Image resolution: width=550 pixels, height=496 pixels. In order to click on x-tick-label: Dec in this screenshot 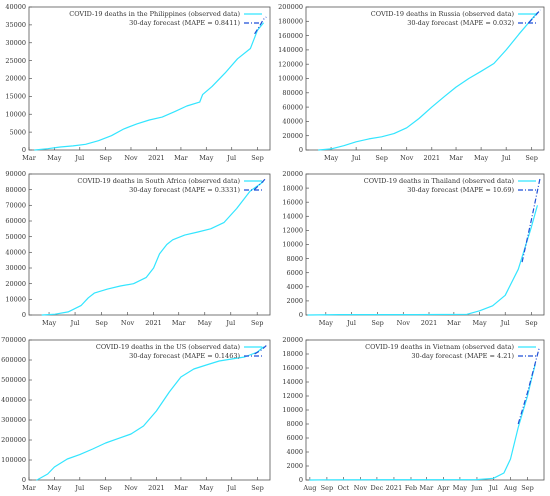, I will do `click(377, 488)`.